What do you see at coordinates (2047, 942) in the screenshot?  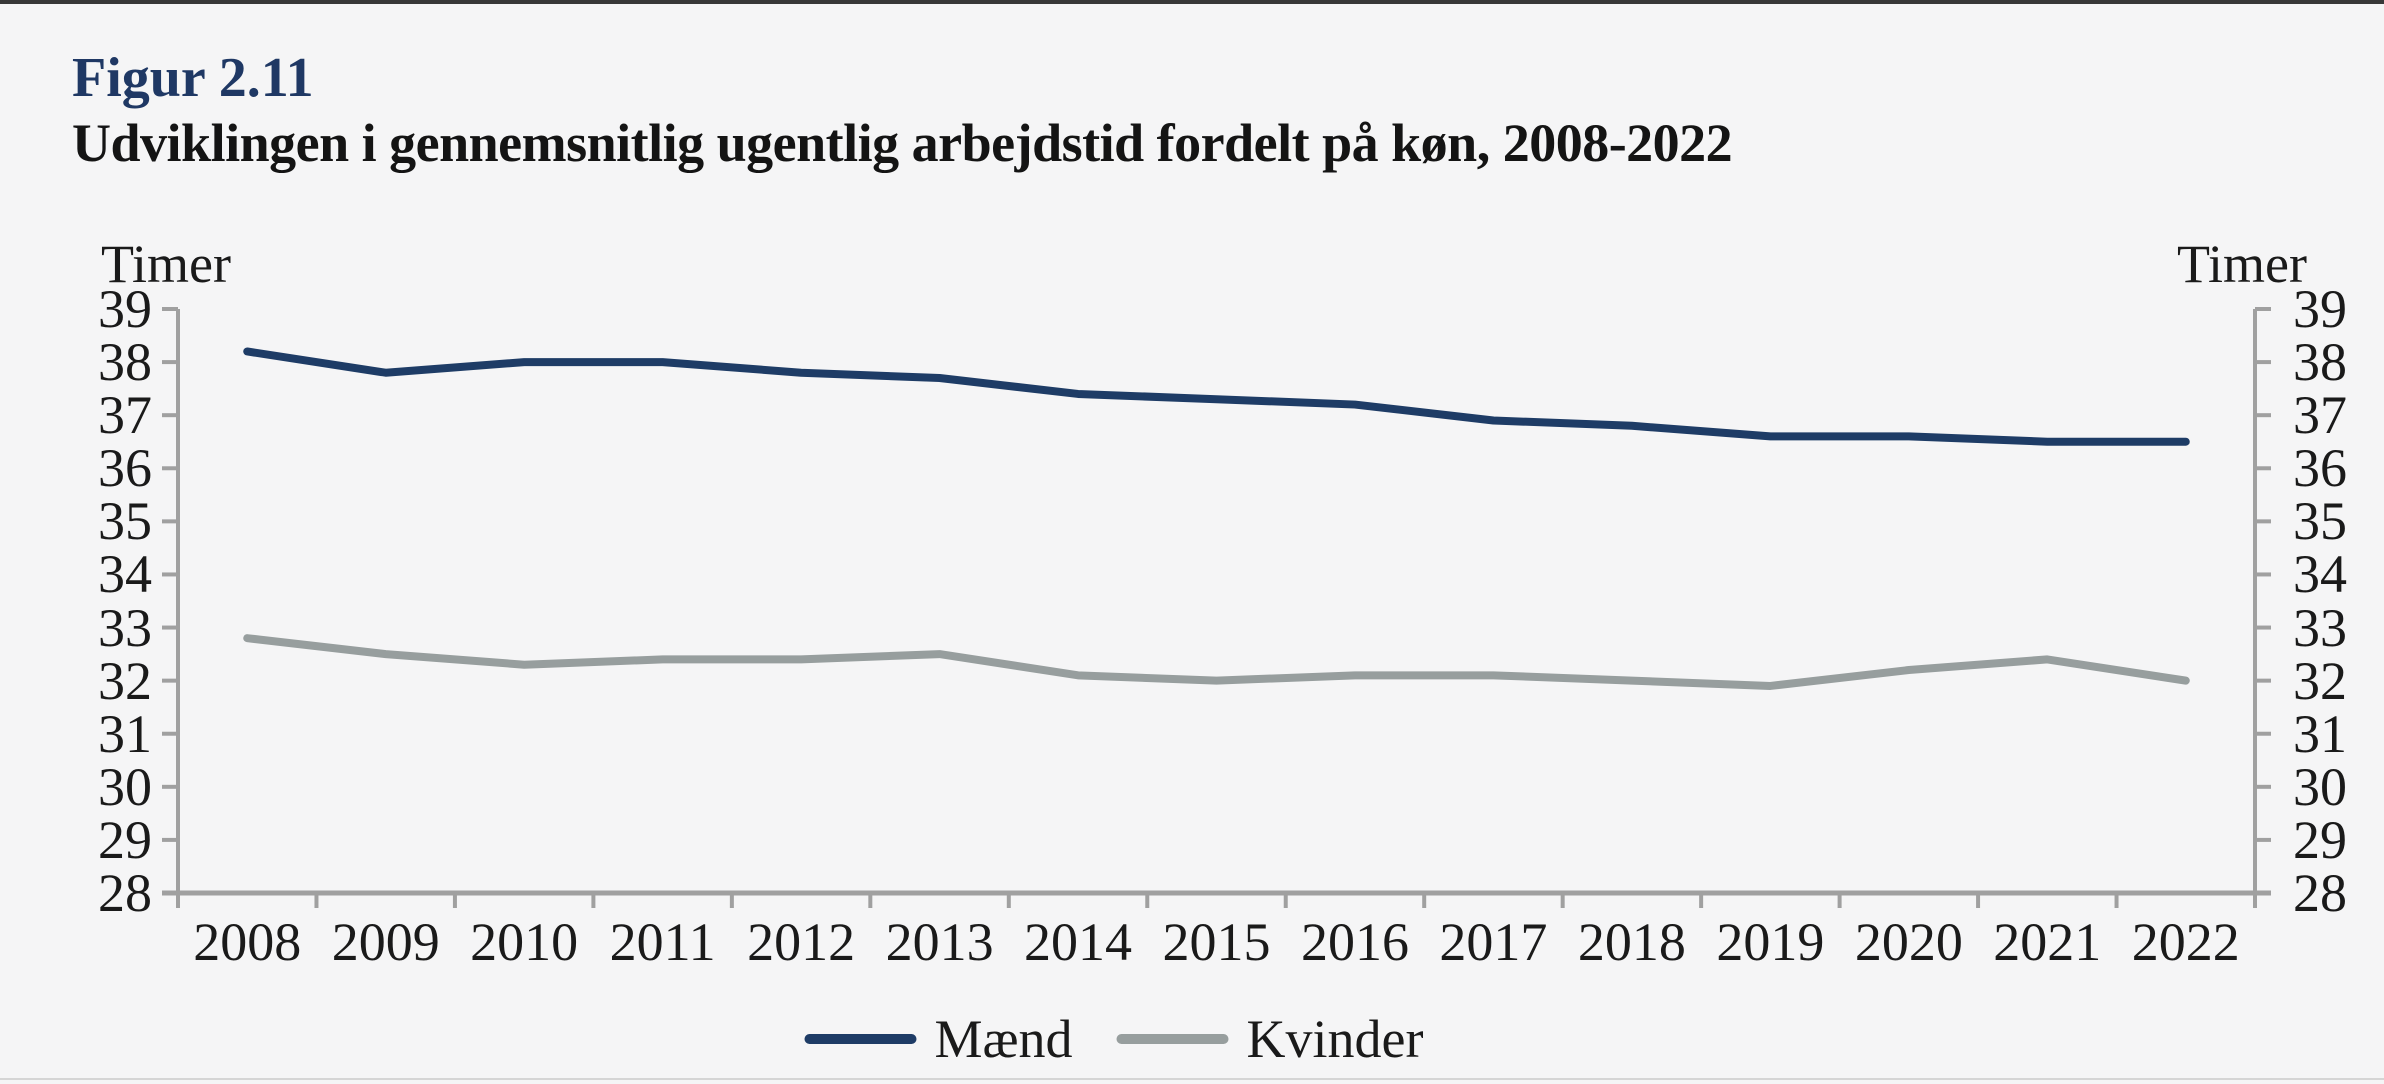 I see `x-tick-label: 2021` at bounding box center [2047, 942].